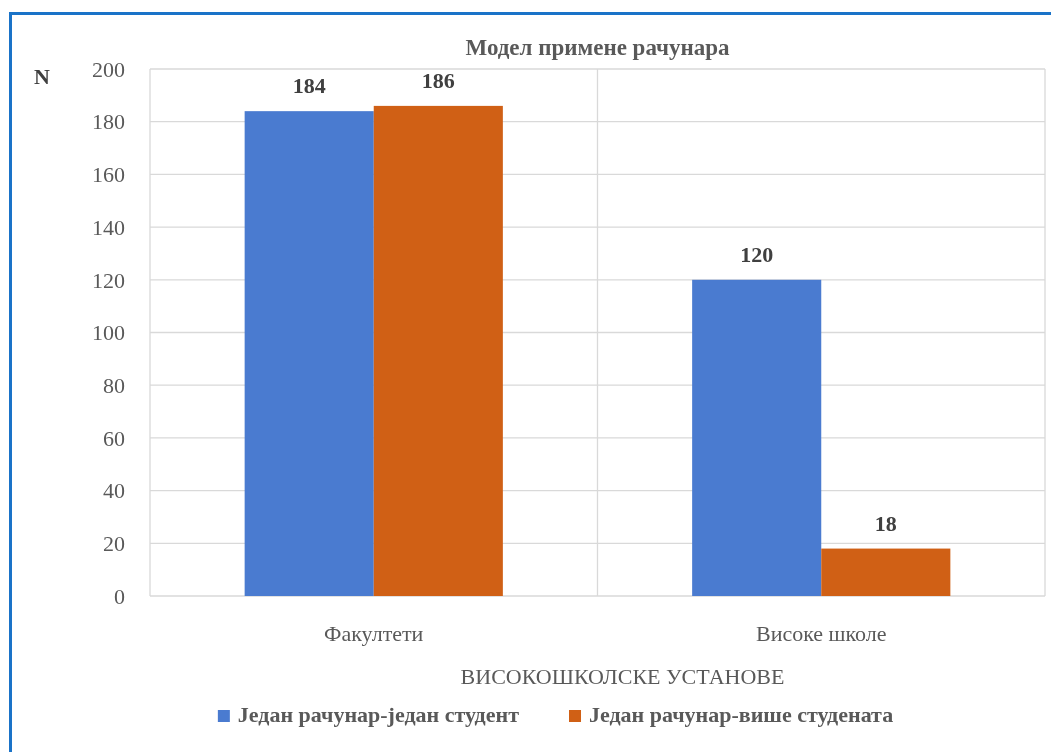 This screenshot has height=752, width=1051. Describe the element at coordinates (374, 633) in the screenshot. I see `x-tick-label: Факултети` at that location.